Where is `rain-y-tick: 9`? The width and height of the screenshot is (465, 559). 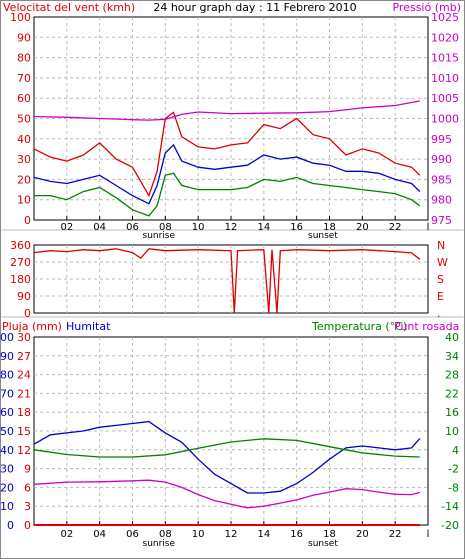
rain-y-tick: 9 is located at coordinates (27, 469).